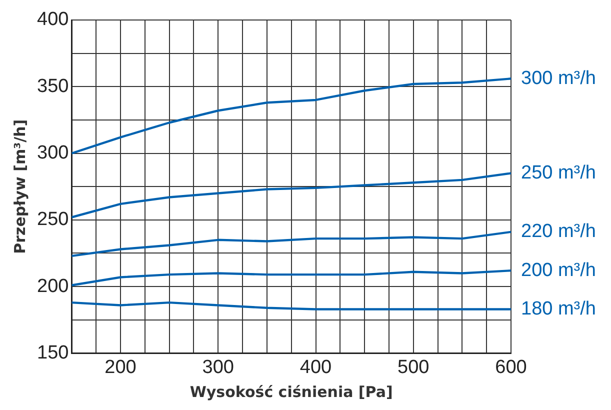 The image size is (611, 410). What do you see at coordinates (53, 219) in the screenshot?
I see `y-tick-label: 250` at bounding box center [53, 219].